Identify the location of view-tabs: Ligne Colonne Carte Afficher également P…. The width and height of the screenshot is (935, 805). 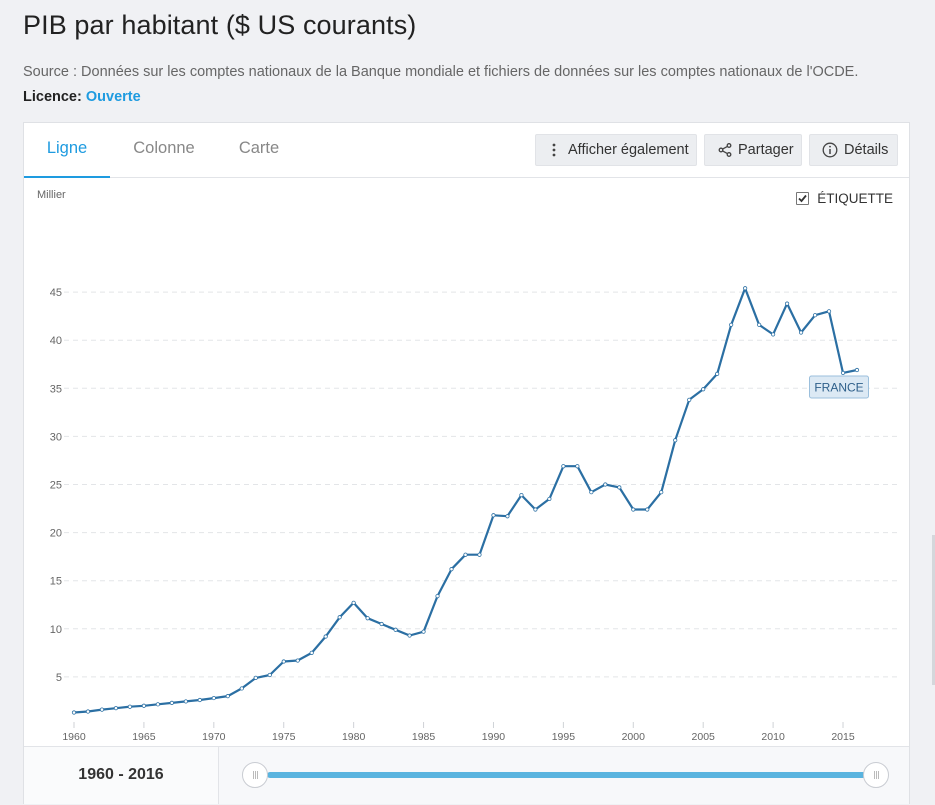
(466, 150).